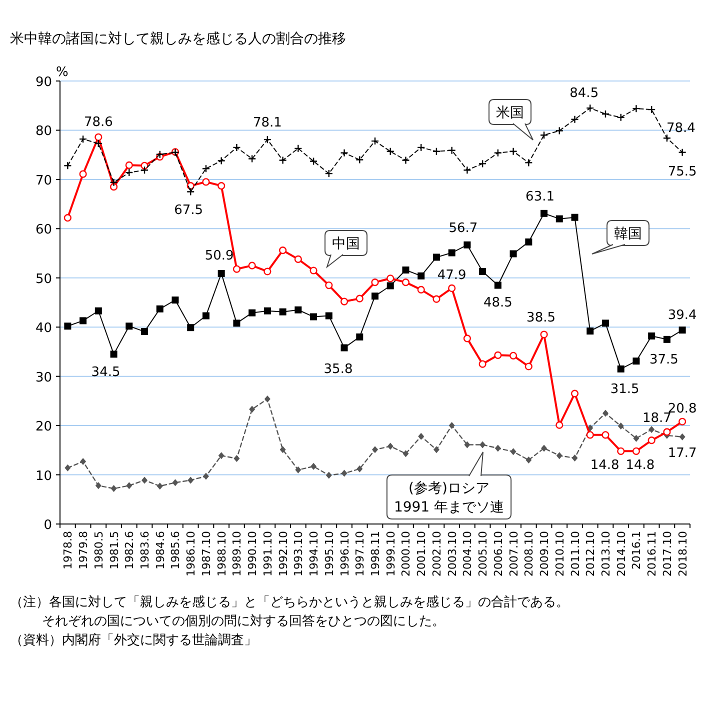 The height and width of the screenshot is (701, 719). What do you see at coordinates (189, 210) in the screenshot?
I see `annotation: 67.5` at bounding box center [189, 210].